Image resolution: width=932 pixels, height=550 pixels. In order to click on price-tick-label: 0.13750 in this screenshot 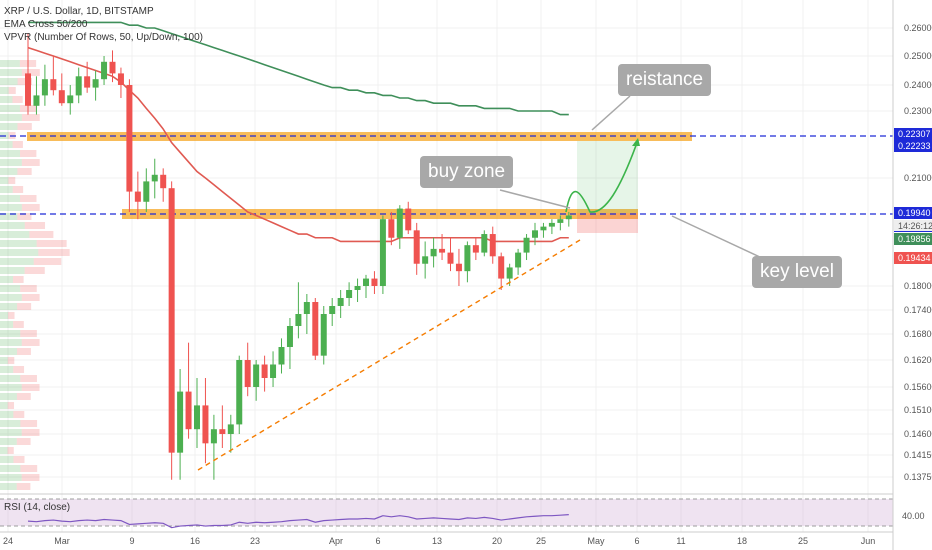, I will do `click(918, 477)`.